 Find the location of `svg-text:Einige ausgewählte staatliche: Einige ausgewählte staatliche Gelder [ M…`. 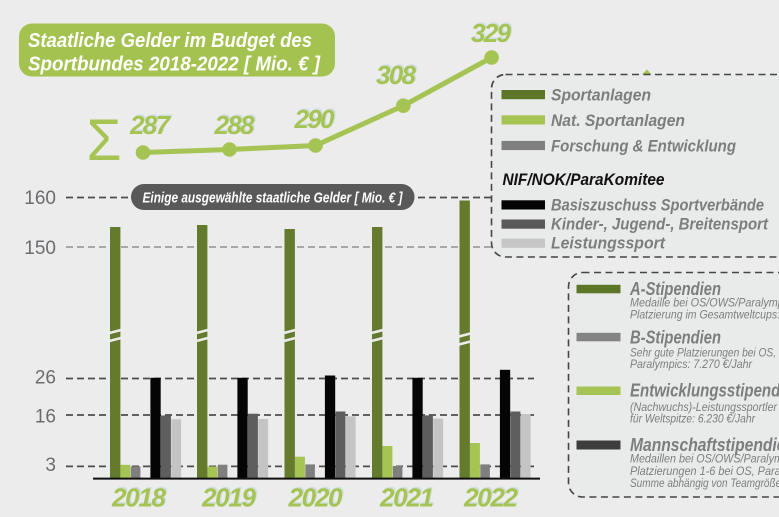

svg-text:Einige ausgewählte staatliche: Einige ausgewählte staatliche Gelder [ M… is located at coordinates (273, 198).